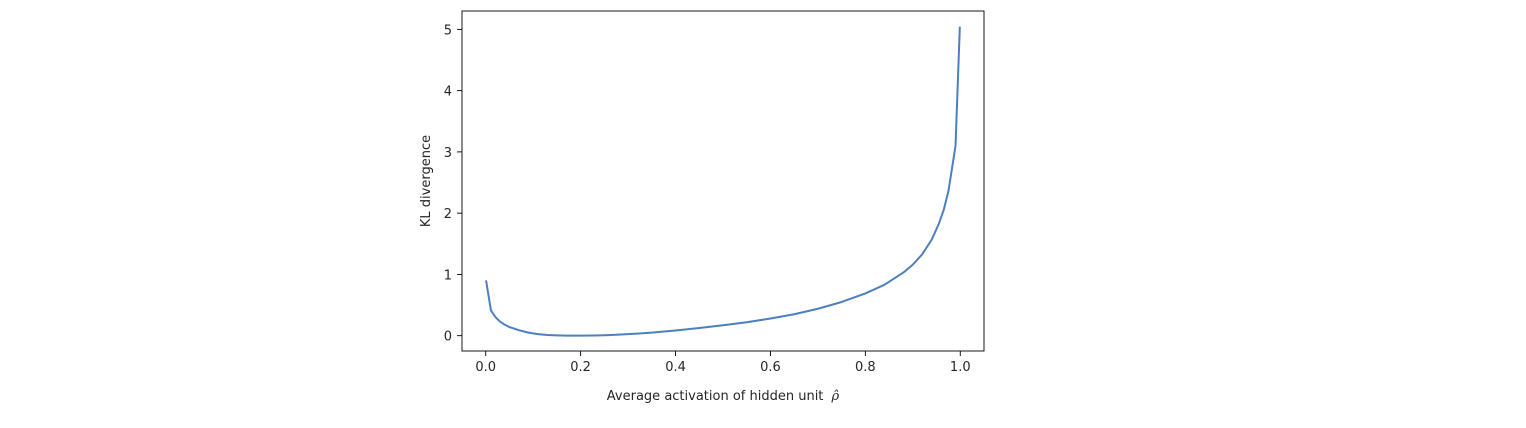 This screenshot has height=428, width=1526. I want to click on y-tick-label: 0, so click(448, 337).